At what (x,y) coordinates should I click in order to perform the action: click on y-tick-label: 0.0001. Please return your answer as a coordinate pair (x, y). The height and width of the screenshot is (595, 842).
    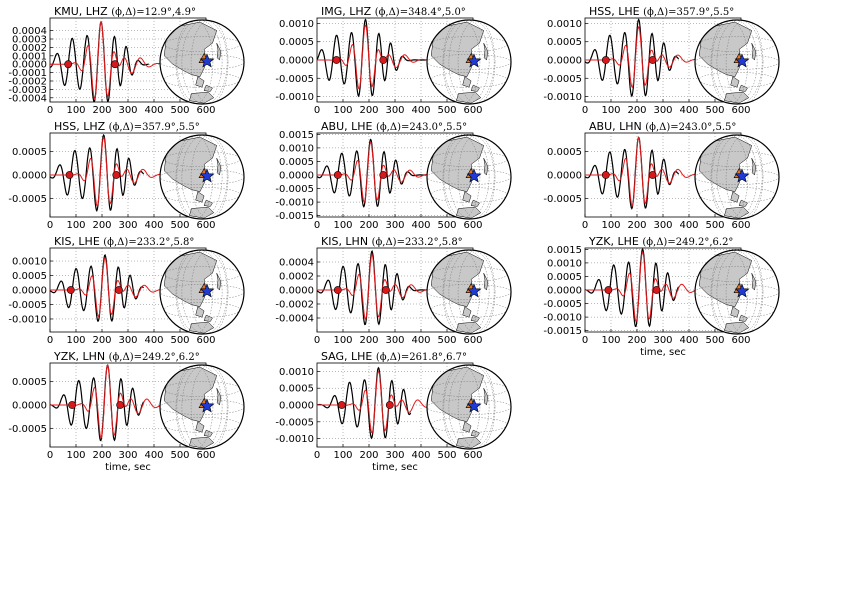
    Looking at the image, I should click on (29, 56).